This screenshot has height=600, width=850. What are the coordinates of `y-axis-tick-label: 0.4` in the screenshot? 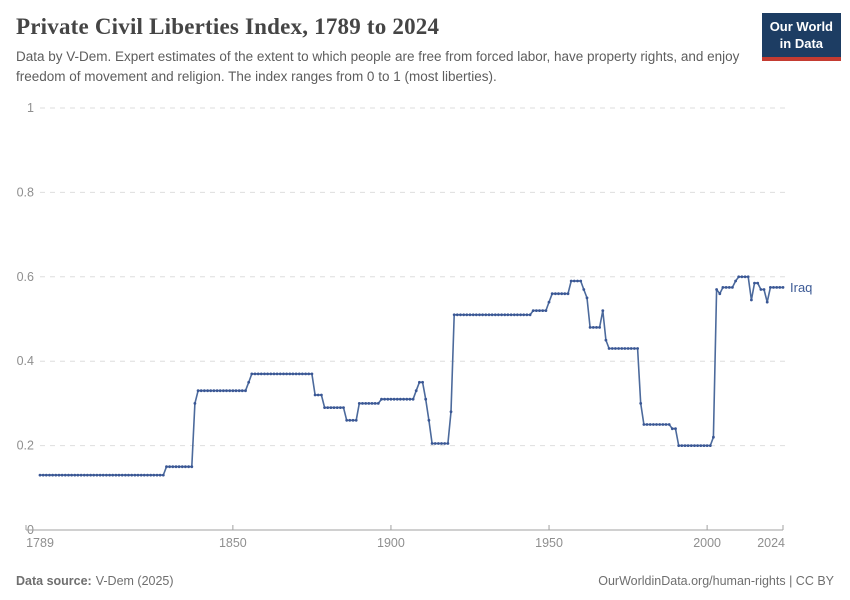 It's located at (25, 361).